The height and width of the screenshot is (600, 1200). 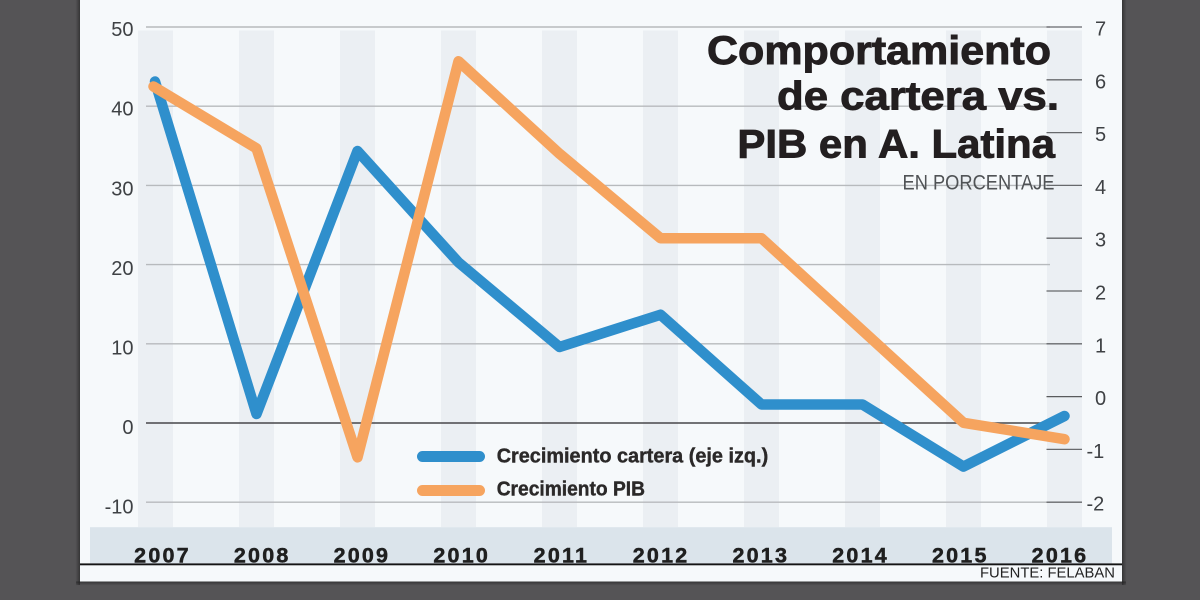 I want to click on svg-text: 2007, so click(x=162, y=555).